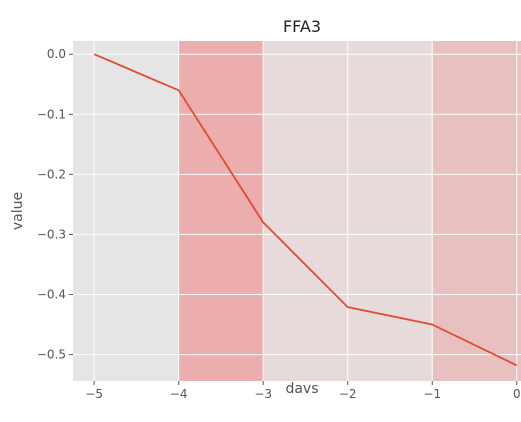  Describe the element at coordinates (18, 211) in the screenshot. I see `y-axis-label: value` at that location.